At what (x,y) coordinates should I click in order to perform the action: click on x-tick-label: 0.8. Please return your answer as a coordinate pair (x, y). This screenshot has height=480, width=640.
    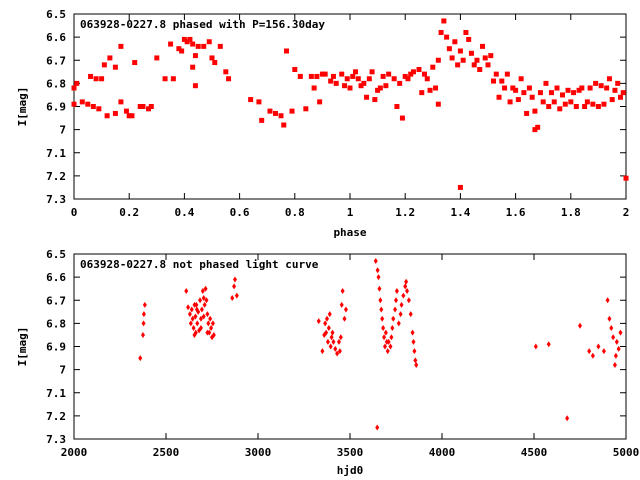
    Looking at the image, I should click on (295, 212).